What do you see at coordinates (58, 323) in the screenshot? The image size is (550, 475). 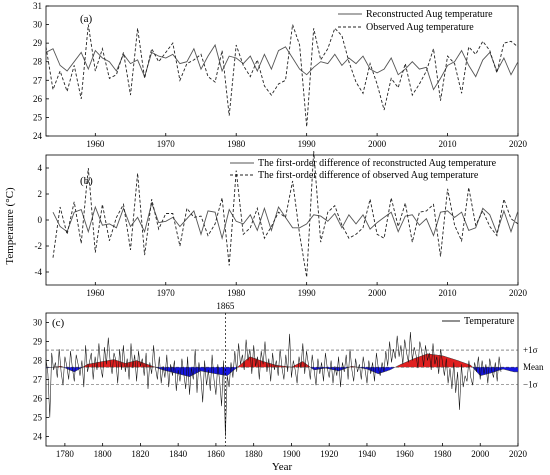 I see `panel-c-label: (c)` at bounding box center [58, 323].